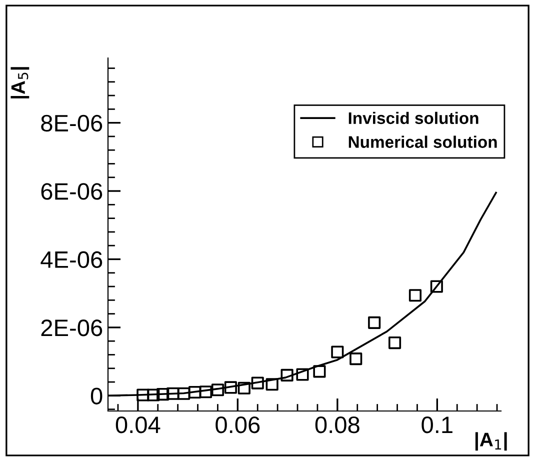 Image resolution: width=535 pixels, height=461 pixels. I want to click on y-axis-title: |A$_{5}$|, so click(20, 82).